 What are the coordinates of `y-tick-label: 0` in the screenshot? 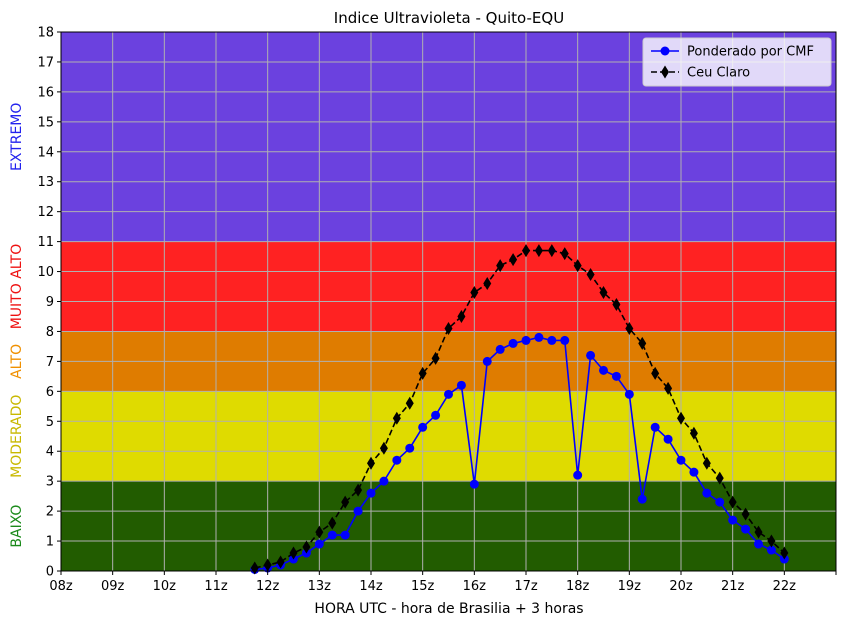 It's located at (50, 572).